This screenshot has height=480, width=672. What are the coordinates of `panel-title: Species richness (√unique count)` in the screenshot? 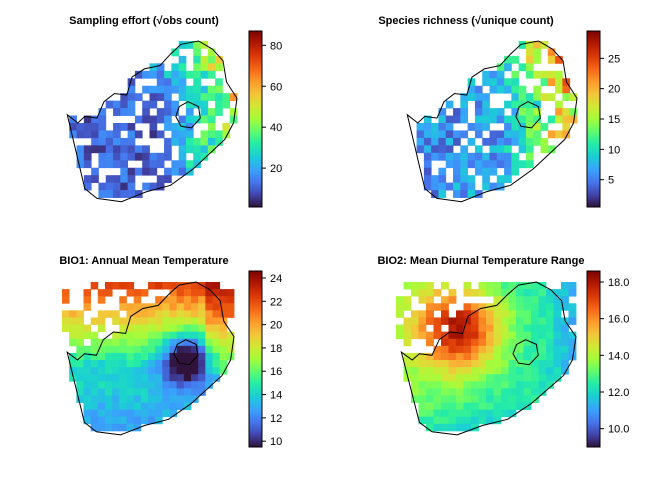 It's located at (466, 21).